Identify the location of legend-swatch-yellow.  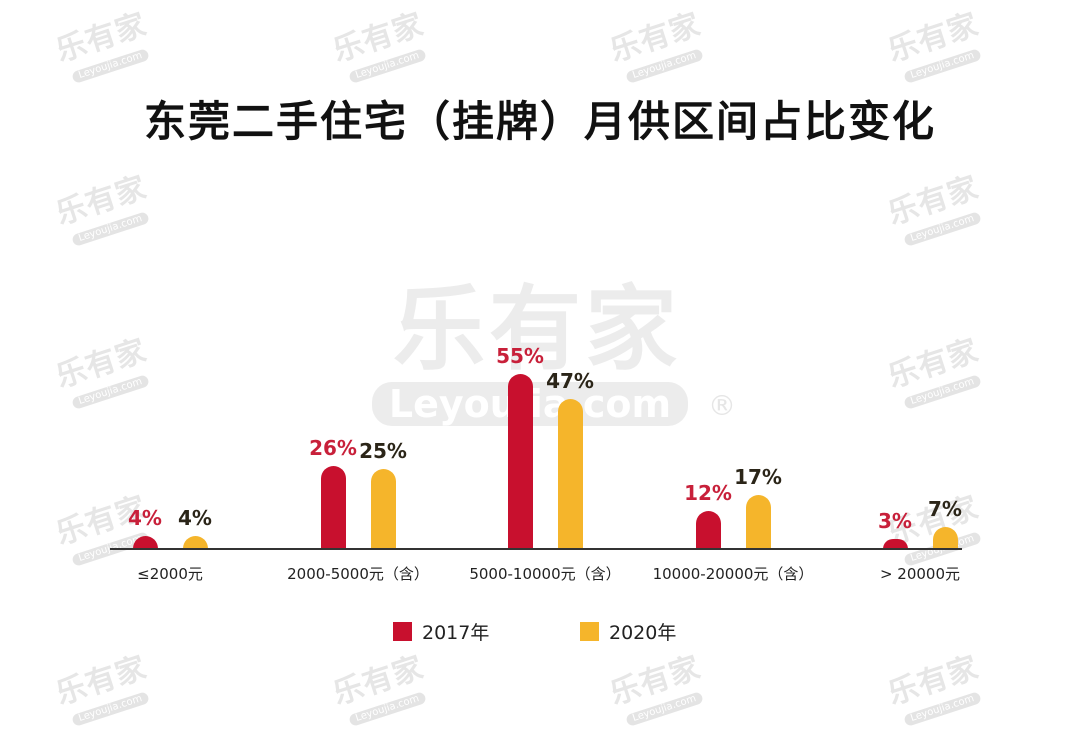
(589, 631).